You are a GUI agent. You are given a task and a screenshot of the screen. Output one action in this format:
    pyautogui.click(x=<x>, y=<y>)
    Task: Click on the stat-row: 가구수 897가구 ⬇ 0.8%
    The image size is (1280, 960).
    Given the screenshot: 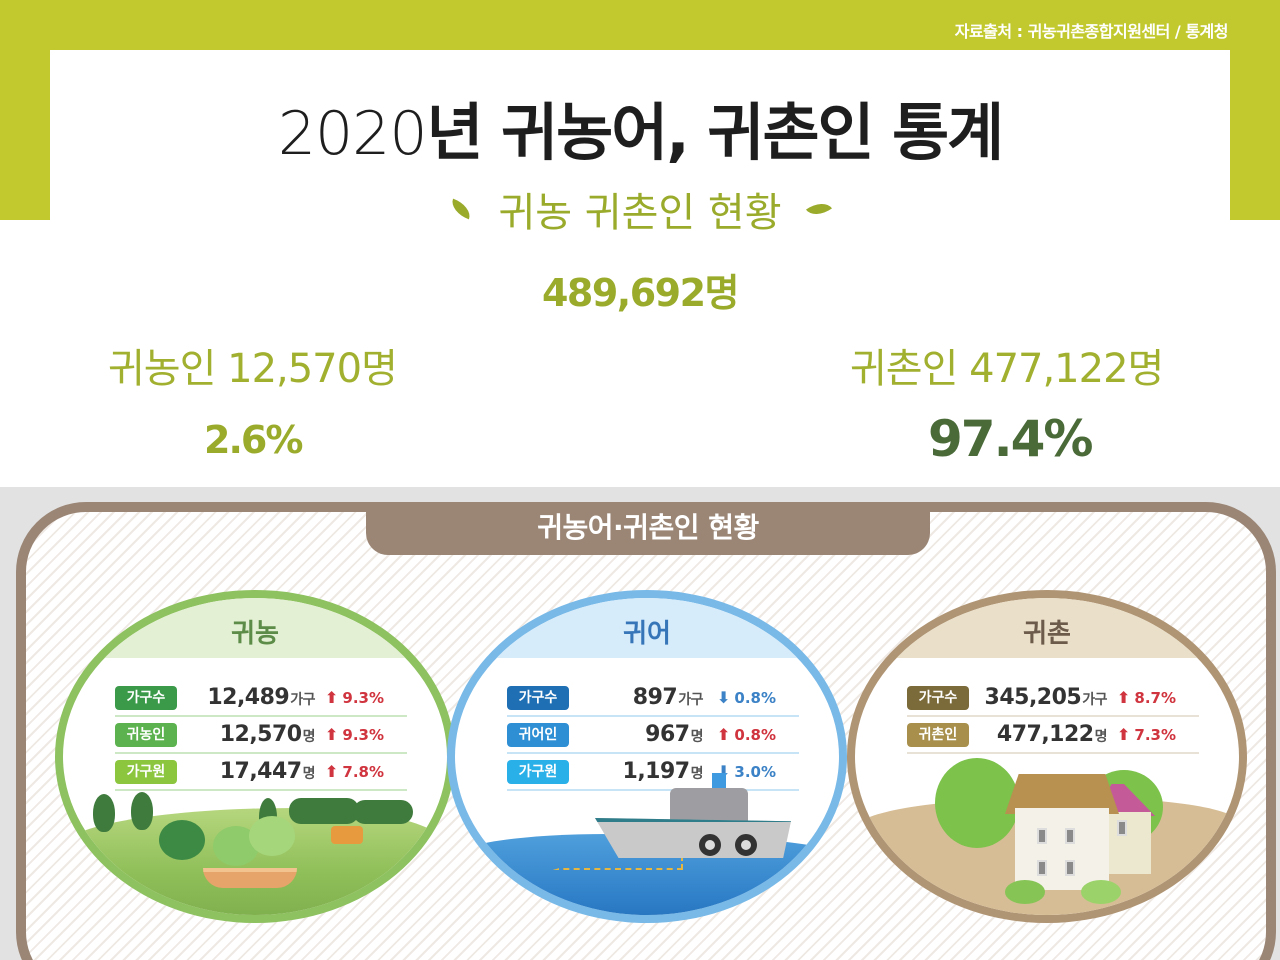 What is the action you would take?
    pyautogui.click(x=653, y=698)
    